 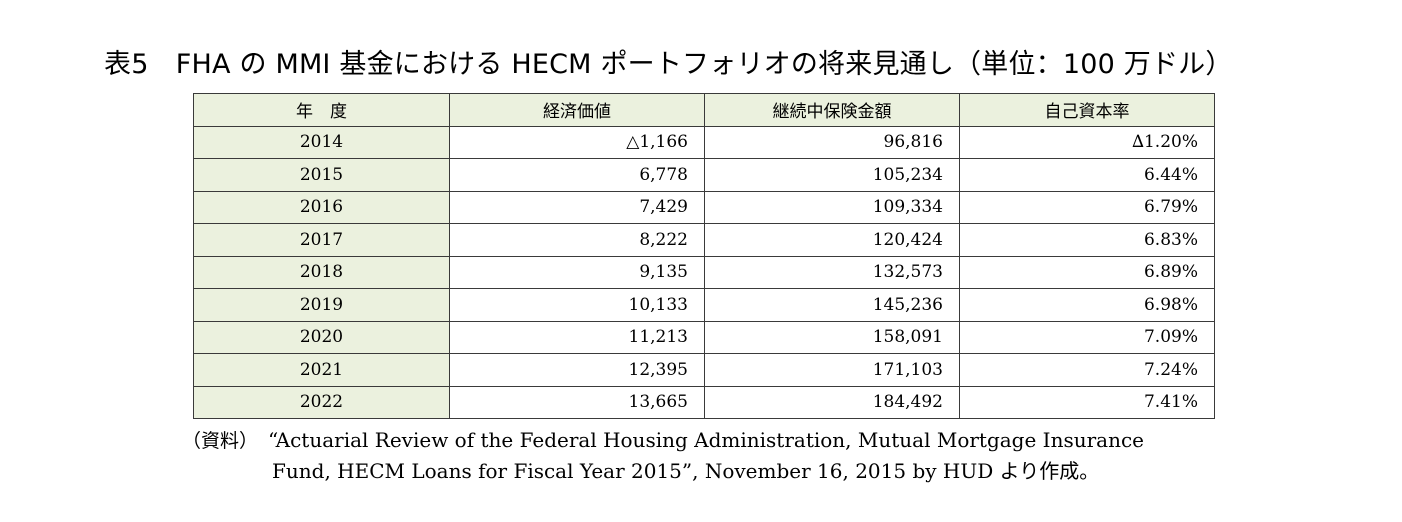 I want to click on insurance-in-force-cell: 109,334, so click(x=832, y=207).